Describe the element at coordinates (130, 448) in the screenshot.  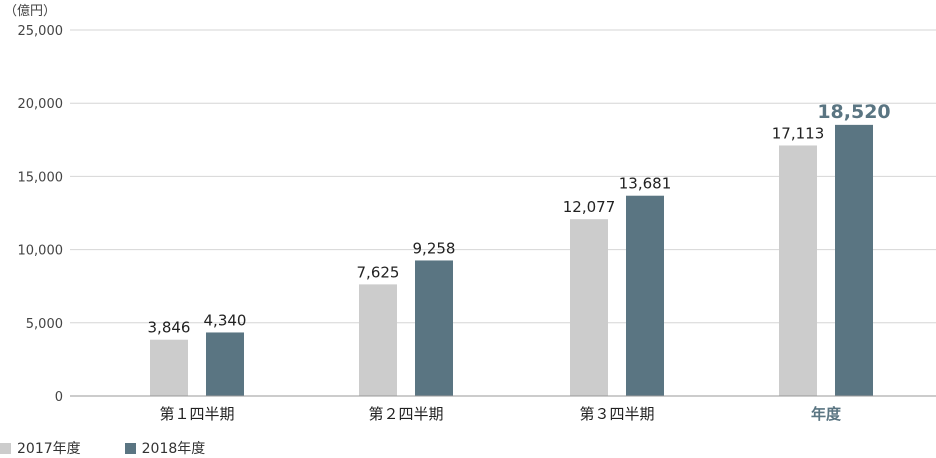
I see `legend-swatch-2018` at that location.